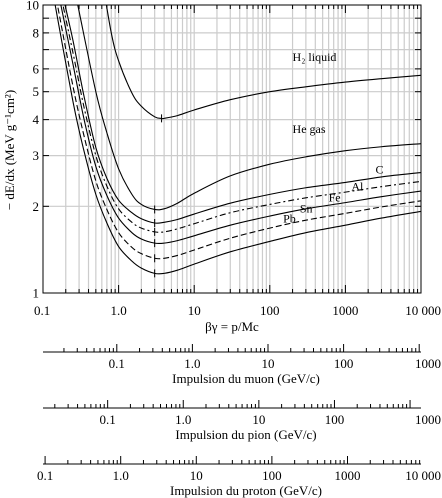  Describe the element at coordinates (306, 209) in the screenshot. I see `series-label: Sn` at that location.